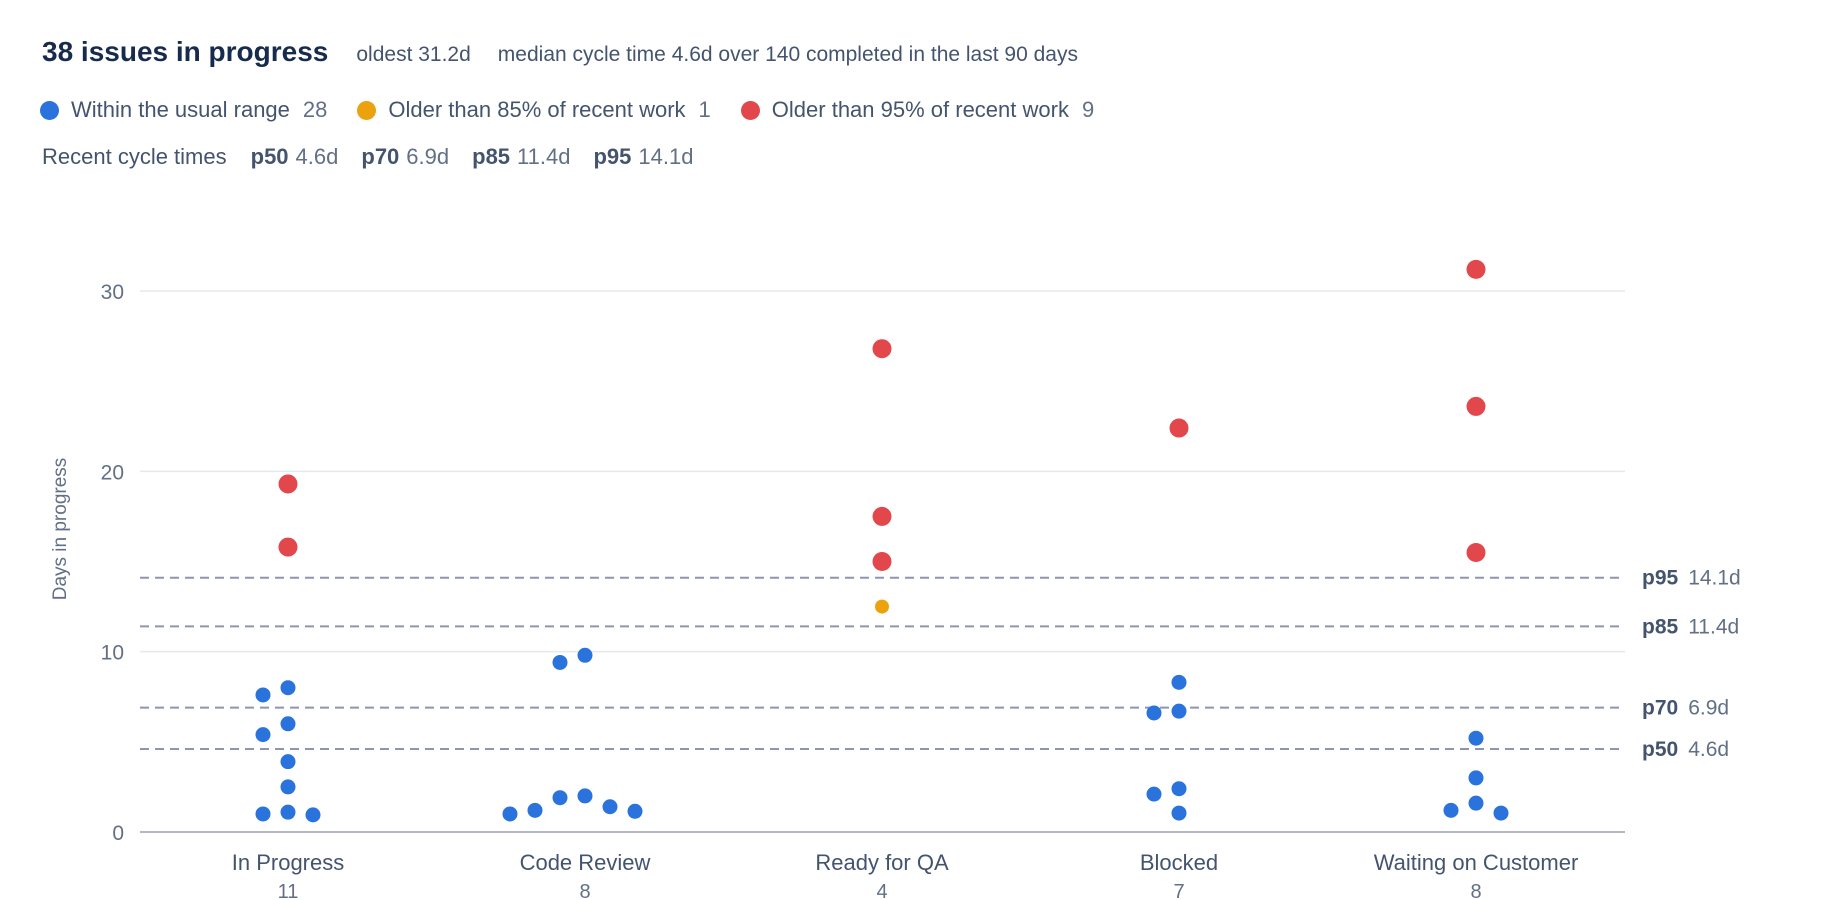 The height and width of the screenshot is (900, 1840). I want to click on legend-label: Older than 95% of recent work, so click(920, 109).